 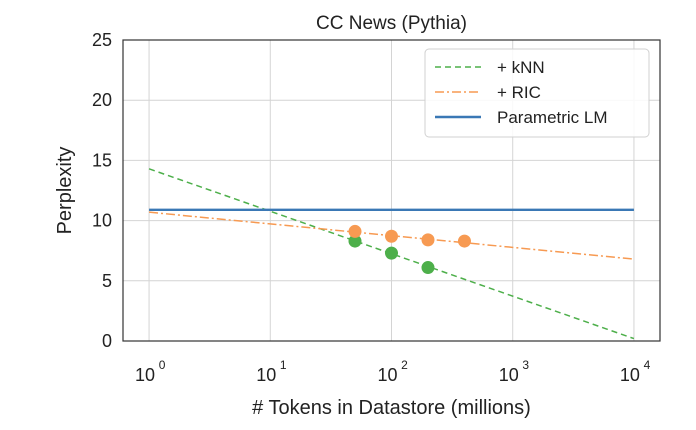 I want to click on chart-title: CC News (Pythia), so click(x=391, y=23).